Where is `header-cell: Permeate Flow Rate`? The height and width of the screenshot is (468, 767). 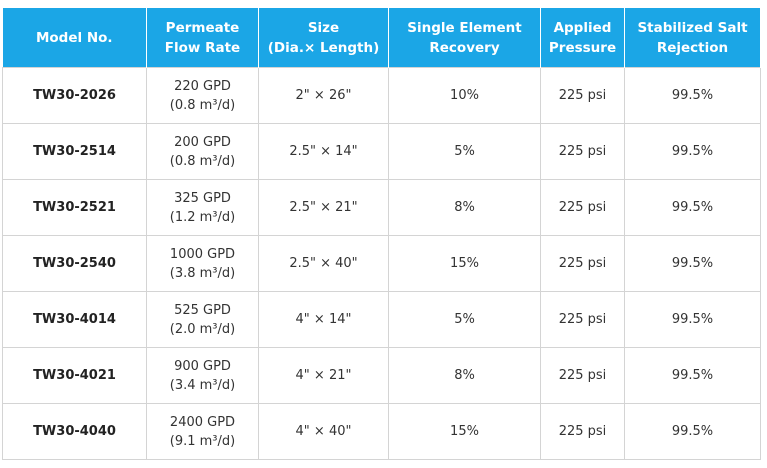 header-cell: Permeate Flow Rate is located at coordinates (202, 38).